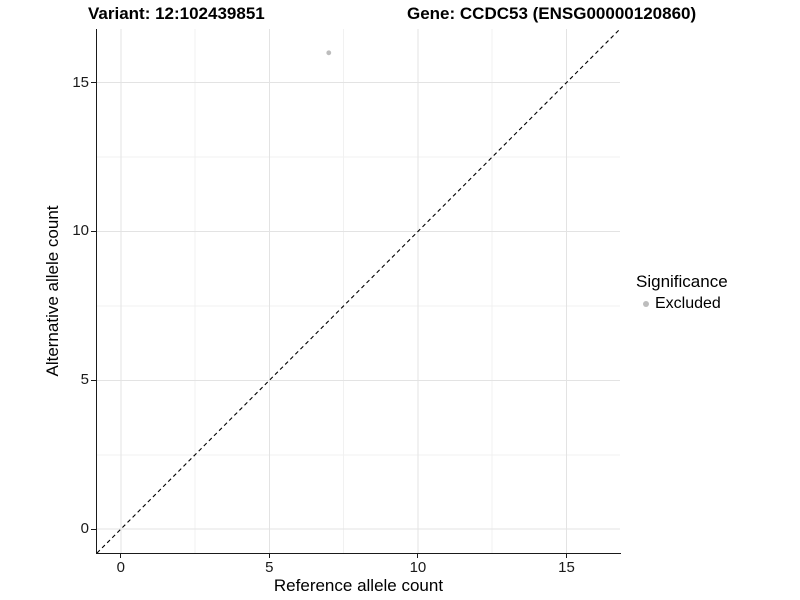  I want to click on x-tick-label: 0, so click(120, 567).